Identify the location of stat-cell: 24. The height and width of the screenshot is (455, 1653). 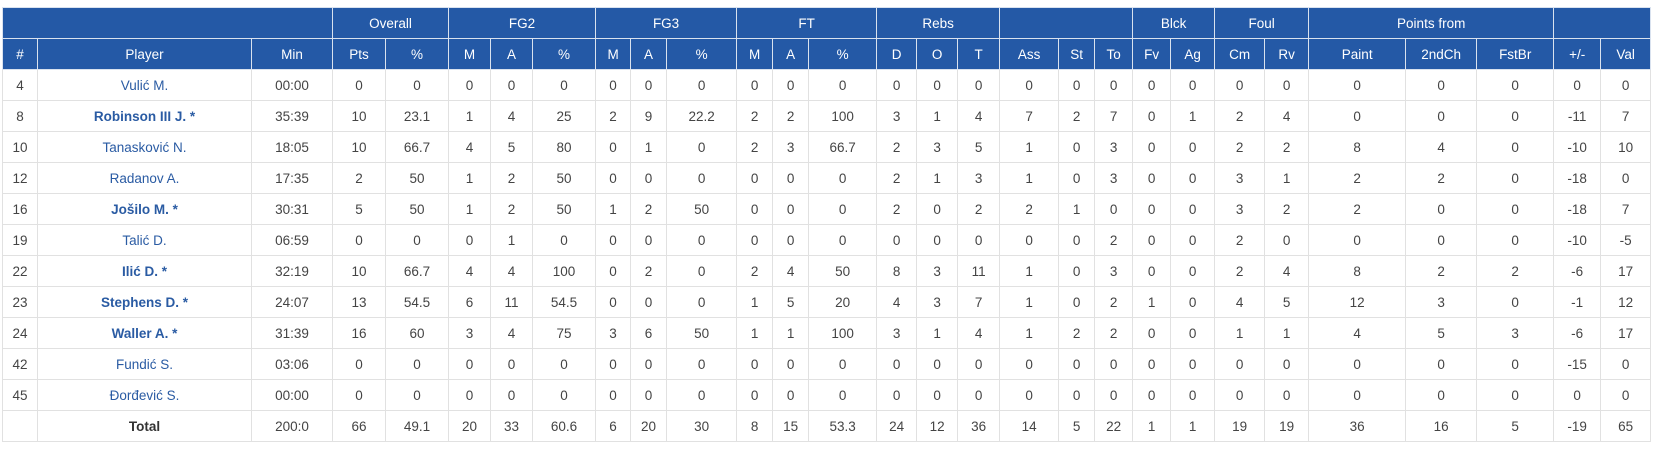
(20, 333).